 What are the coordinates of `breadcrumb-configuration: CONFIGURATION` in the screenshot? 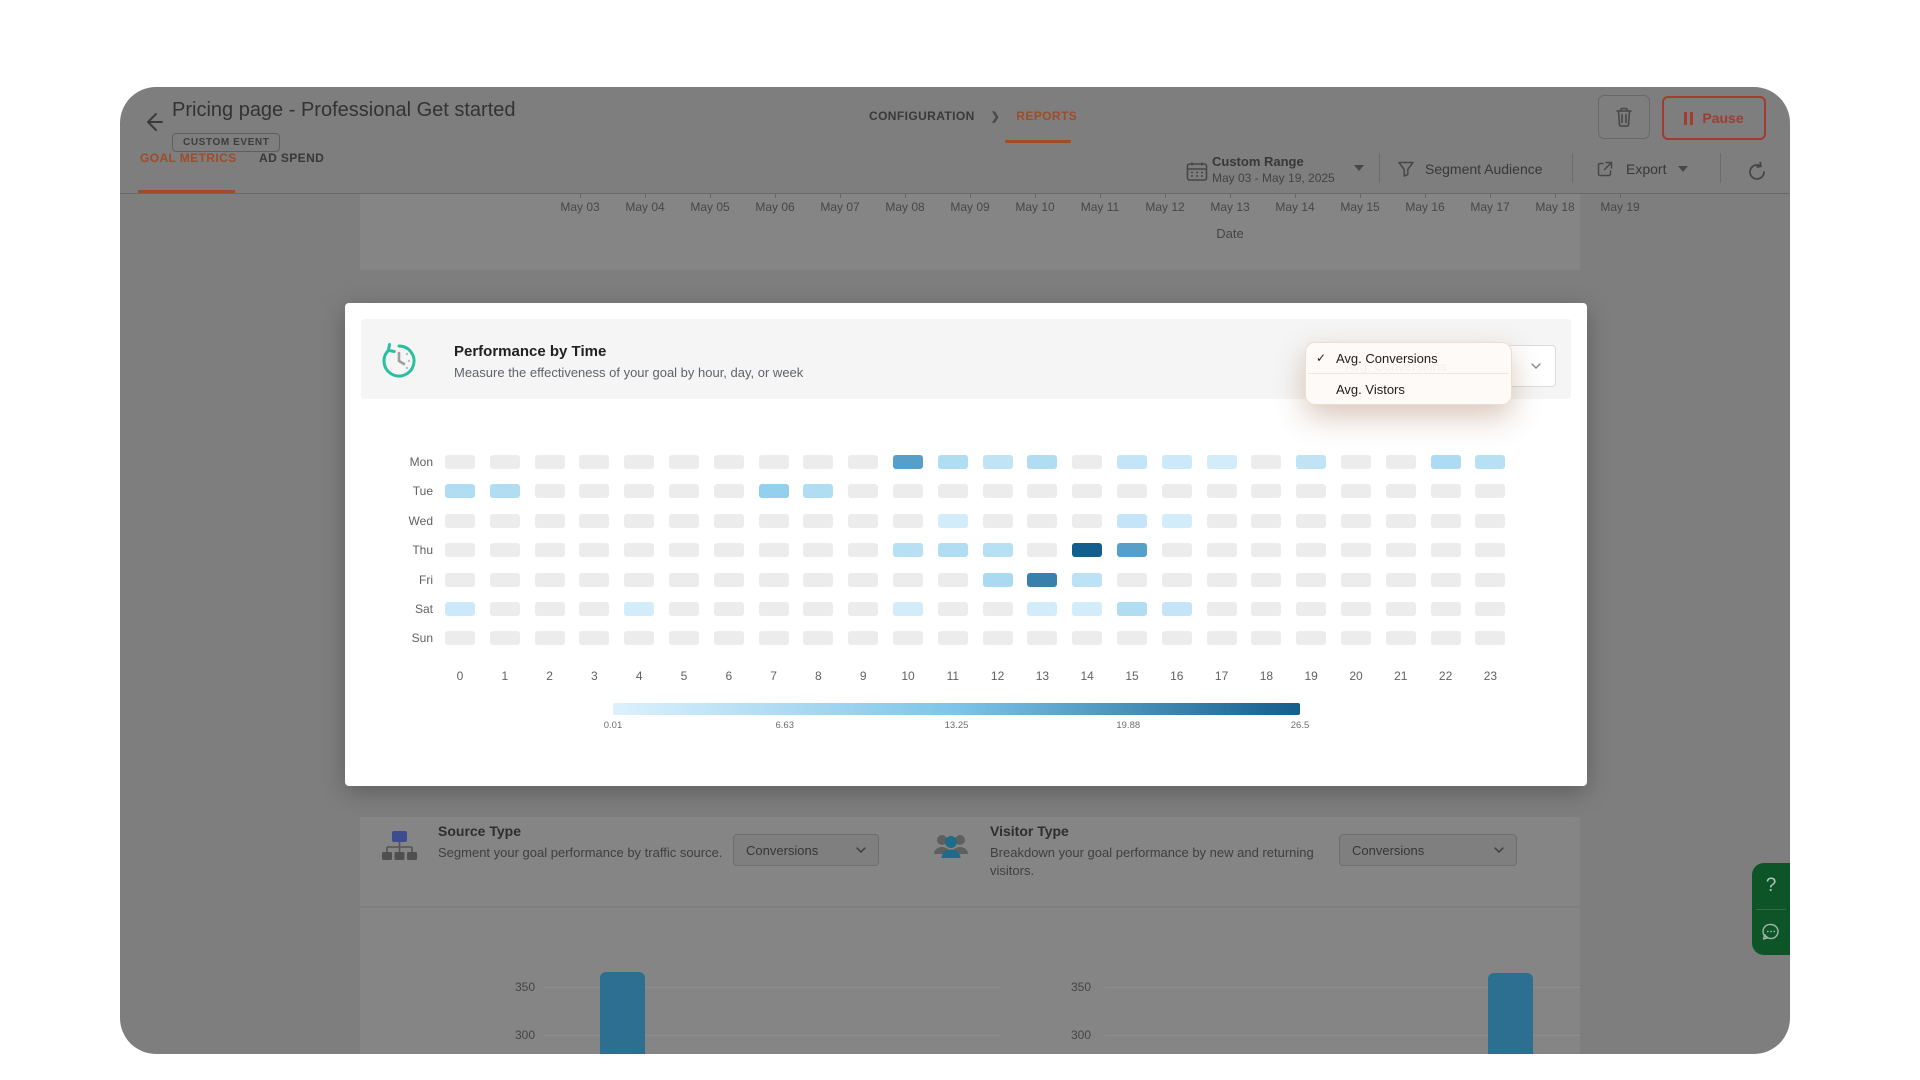 It's located at (922, 116).